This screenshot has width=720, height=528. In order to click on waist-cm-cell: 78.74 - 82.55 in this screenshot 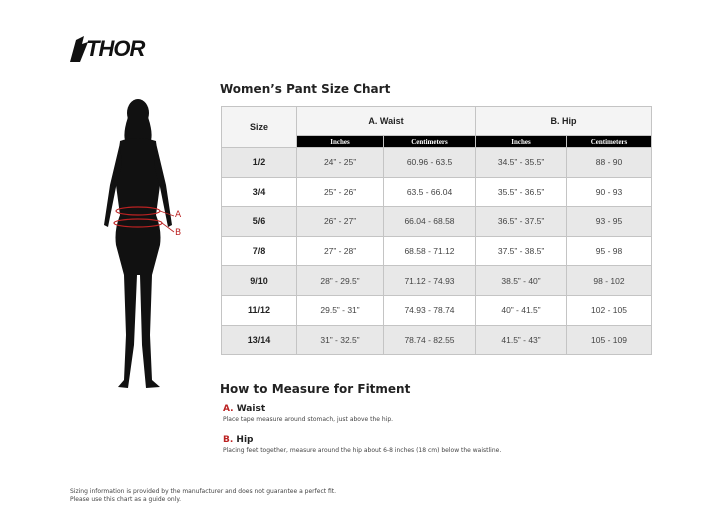, I will do `click(429, 340)`.